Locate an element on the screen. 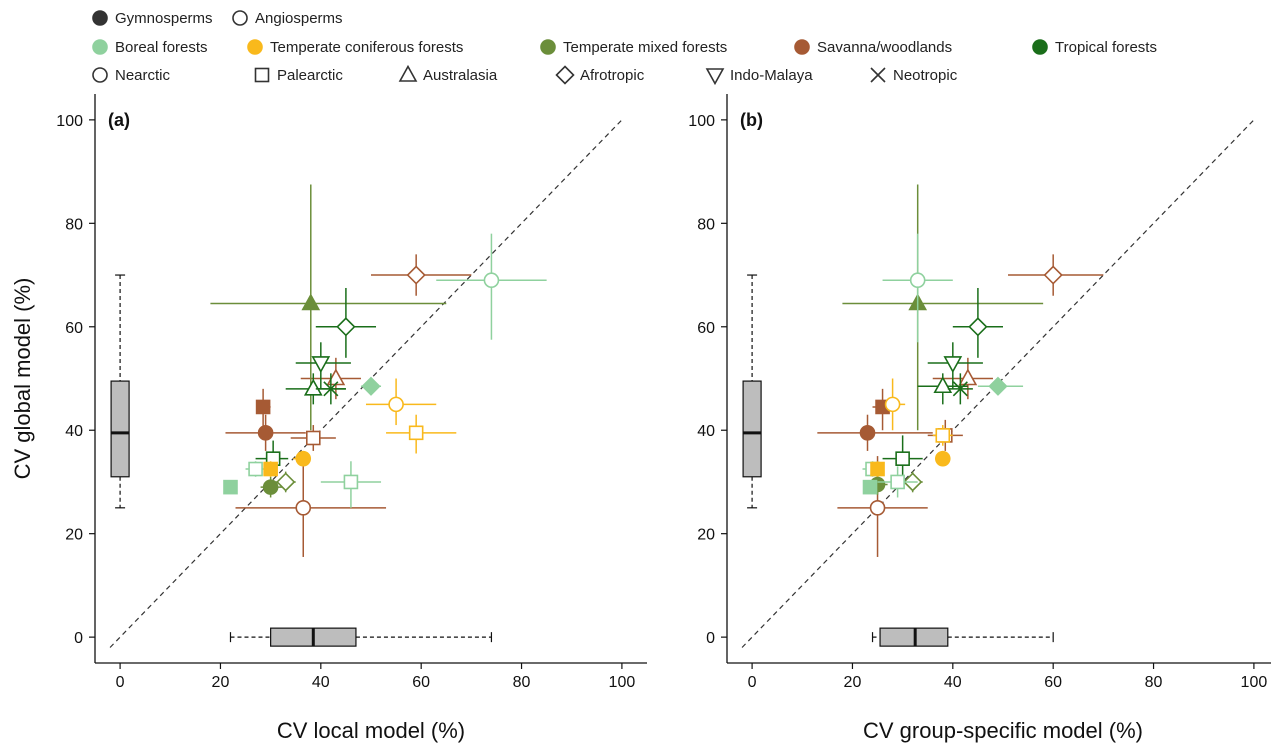  y-tick-label: 0 is located at coordinates (78, 638).